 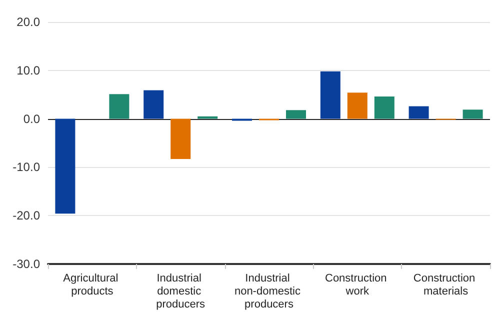 I want to click on x-tick-label: Construction materials, so click(x=445, y=285).